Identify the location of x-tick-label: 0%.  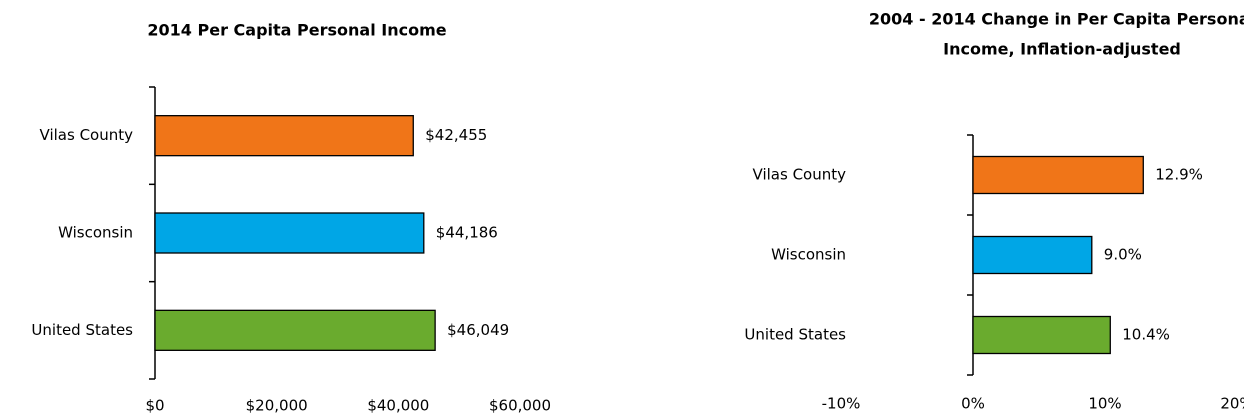
(973, 404).